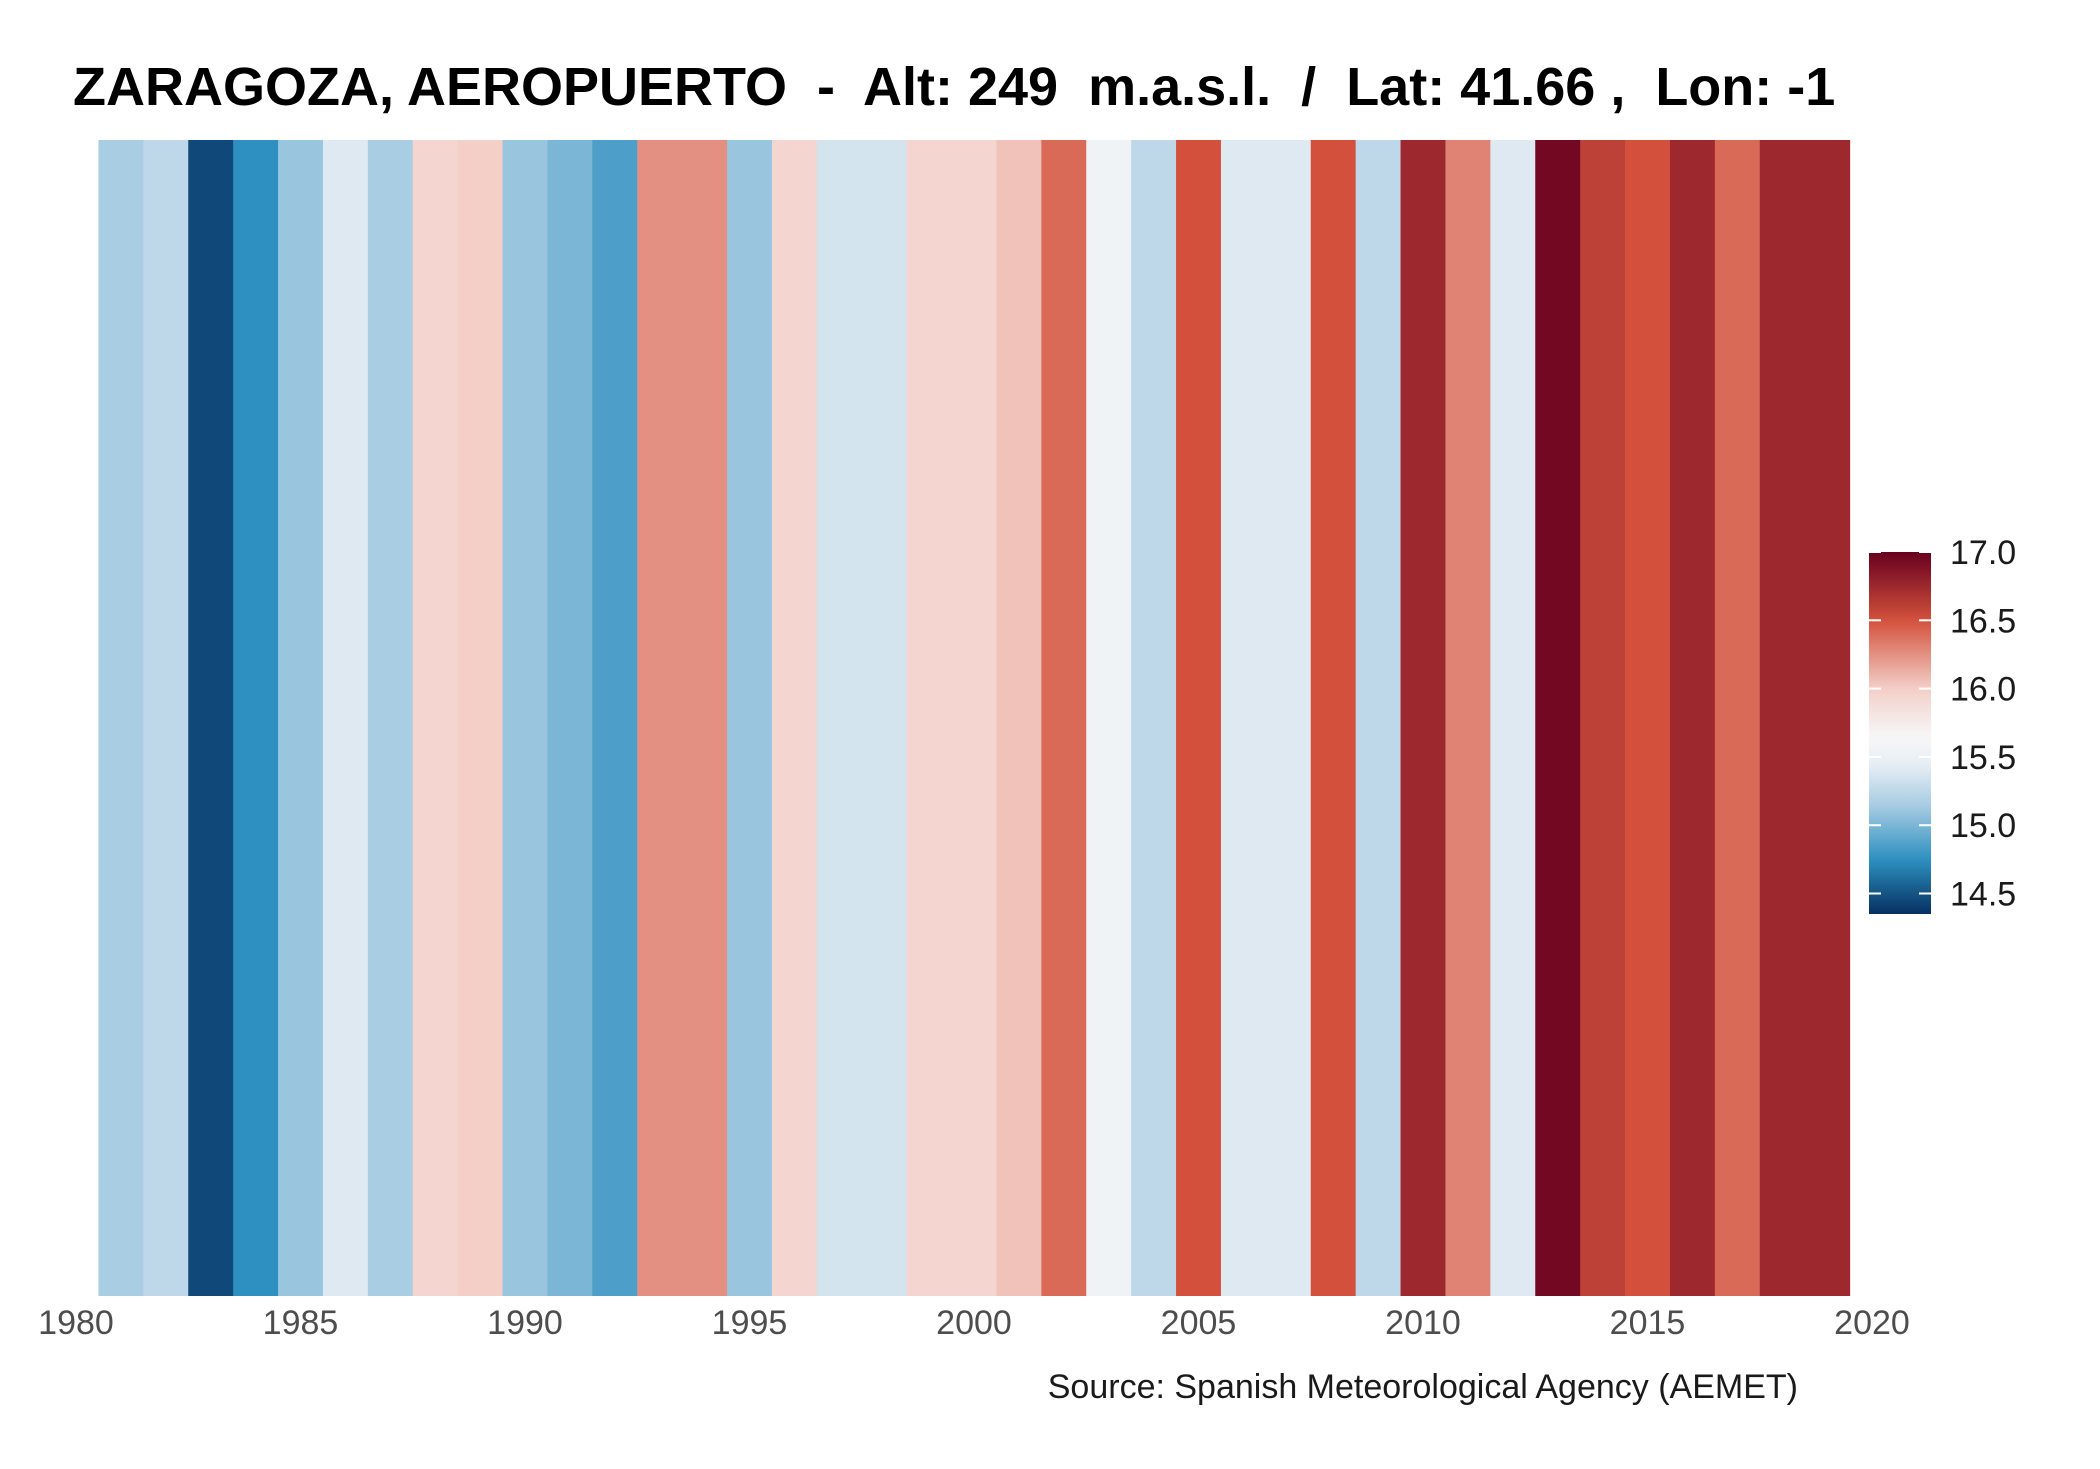 This screenshot has width=2100, height=1469. Describe the element at coordinates (1942, 724) in the screenshot. I see `legend: 17.0 16.5 16.0 15.5 15.0 14.5` at that location.